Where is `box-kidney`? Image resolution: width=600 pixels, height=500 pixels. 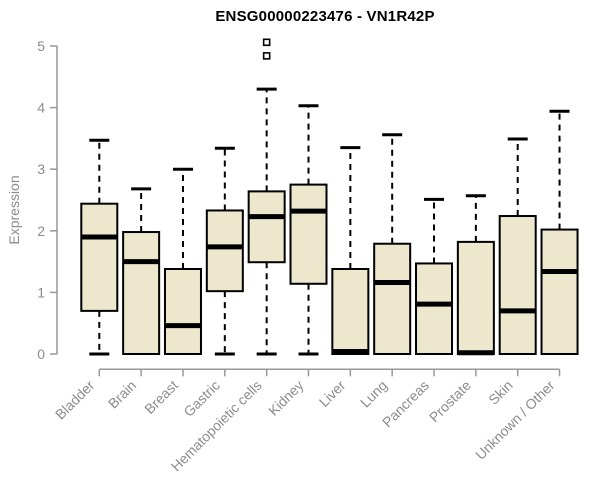 box-kidney is located at coordinates (308, 230).